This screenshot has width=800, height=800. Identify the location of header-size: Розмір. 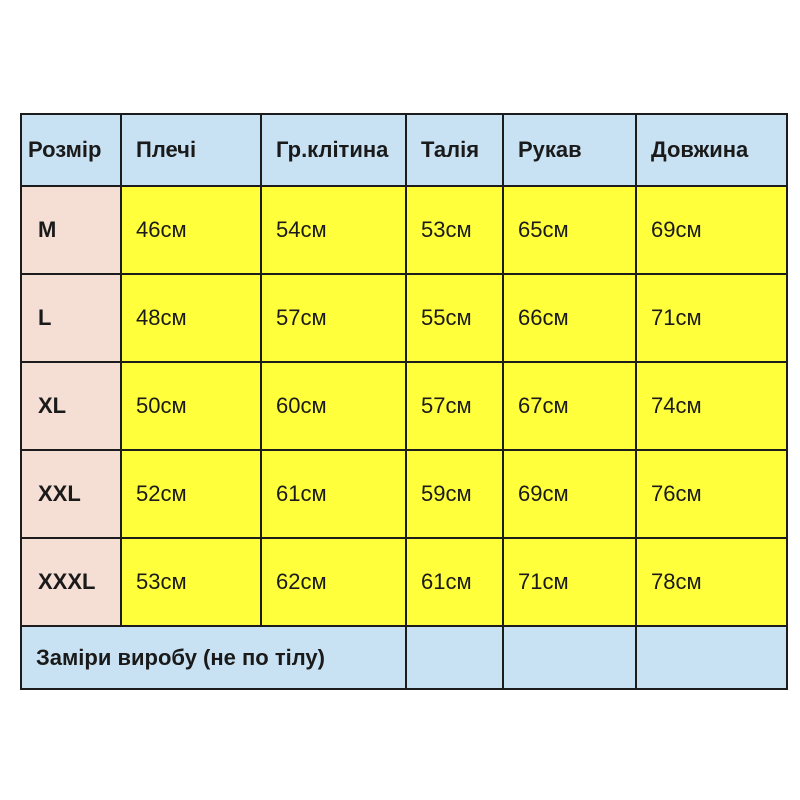
(71, 150).